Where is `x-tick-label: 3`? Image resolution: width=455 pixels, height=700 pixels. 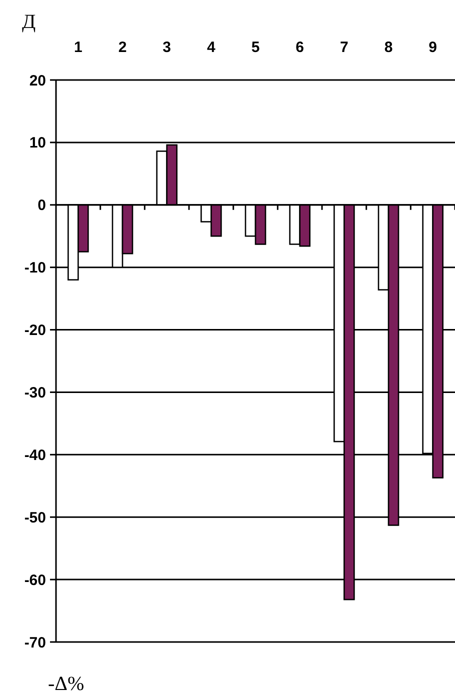
x-tick-label: 3 is located at coordinates (167, 47).